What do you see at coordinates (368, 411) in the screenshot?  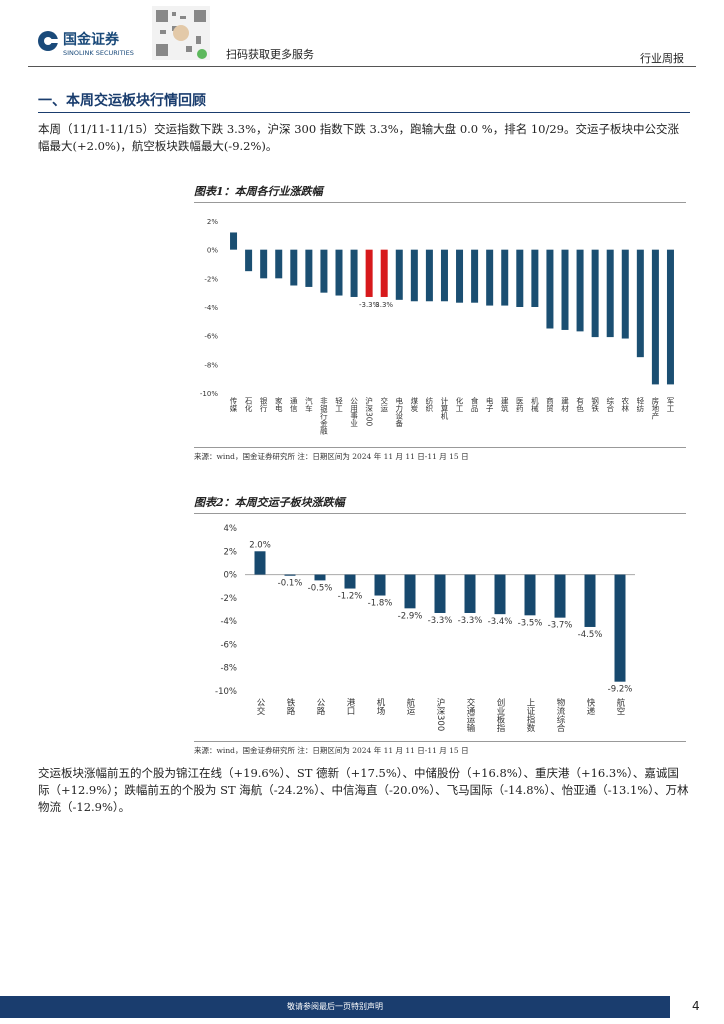 I see `x-tick-label: 沪深300` at bounding box center [368, 411].